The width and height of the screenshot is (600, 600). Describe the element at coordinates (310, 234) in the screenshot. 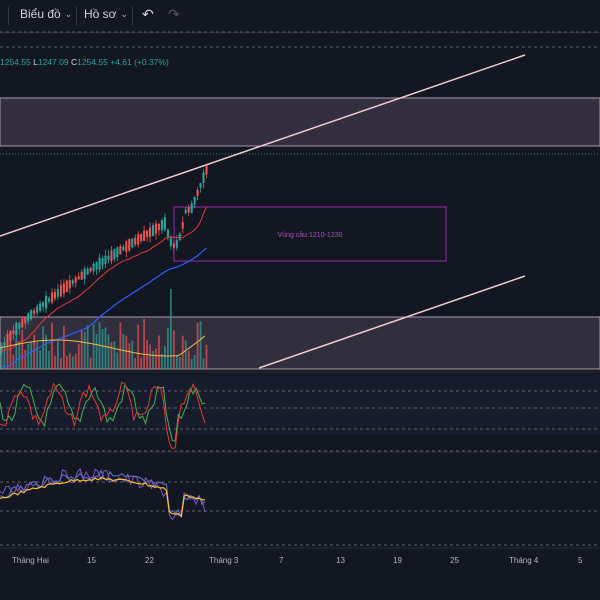

I see `demand-zone-box` at that location.